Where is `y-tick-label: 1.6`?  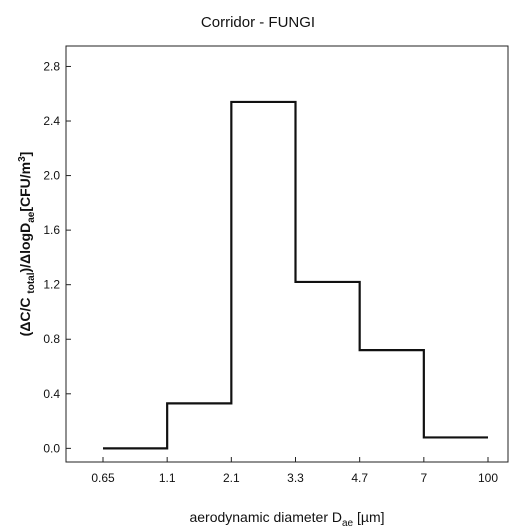
y-tick-label: 1.6 is located at coordinates (51, 230).